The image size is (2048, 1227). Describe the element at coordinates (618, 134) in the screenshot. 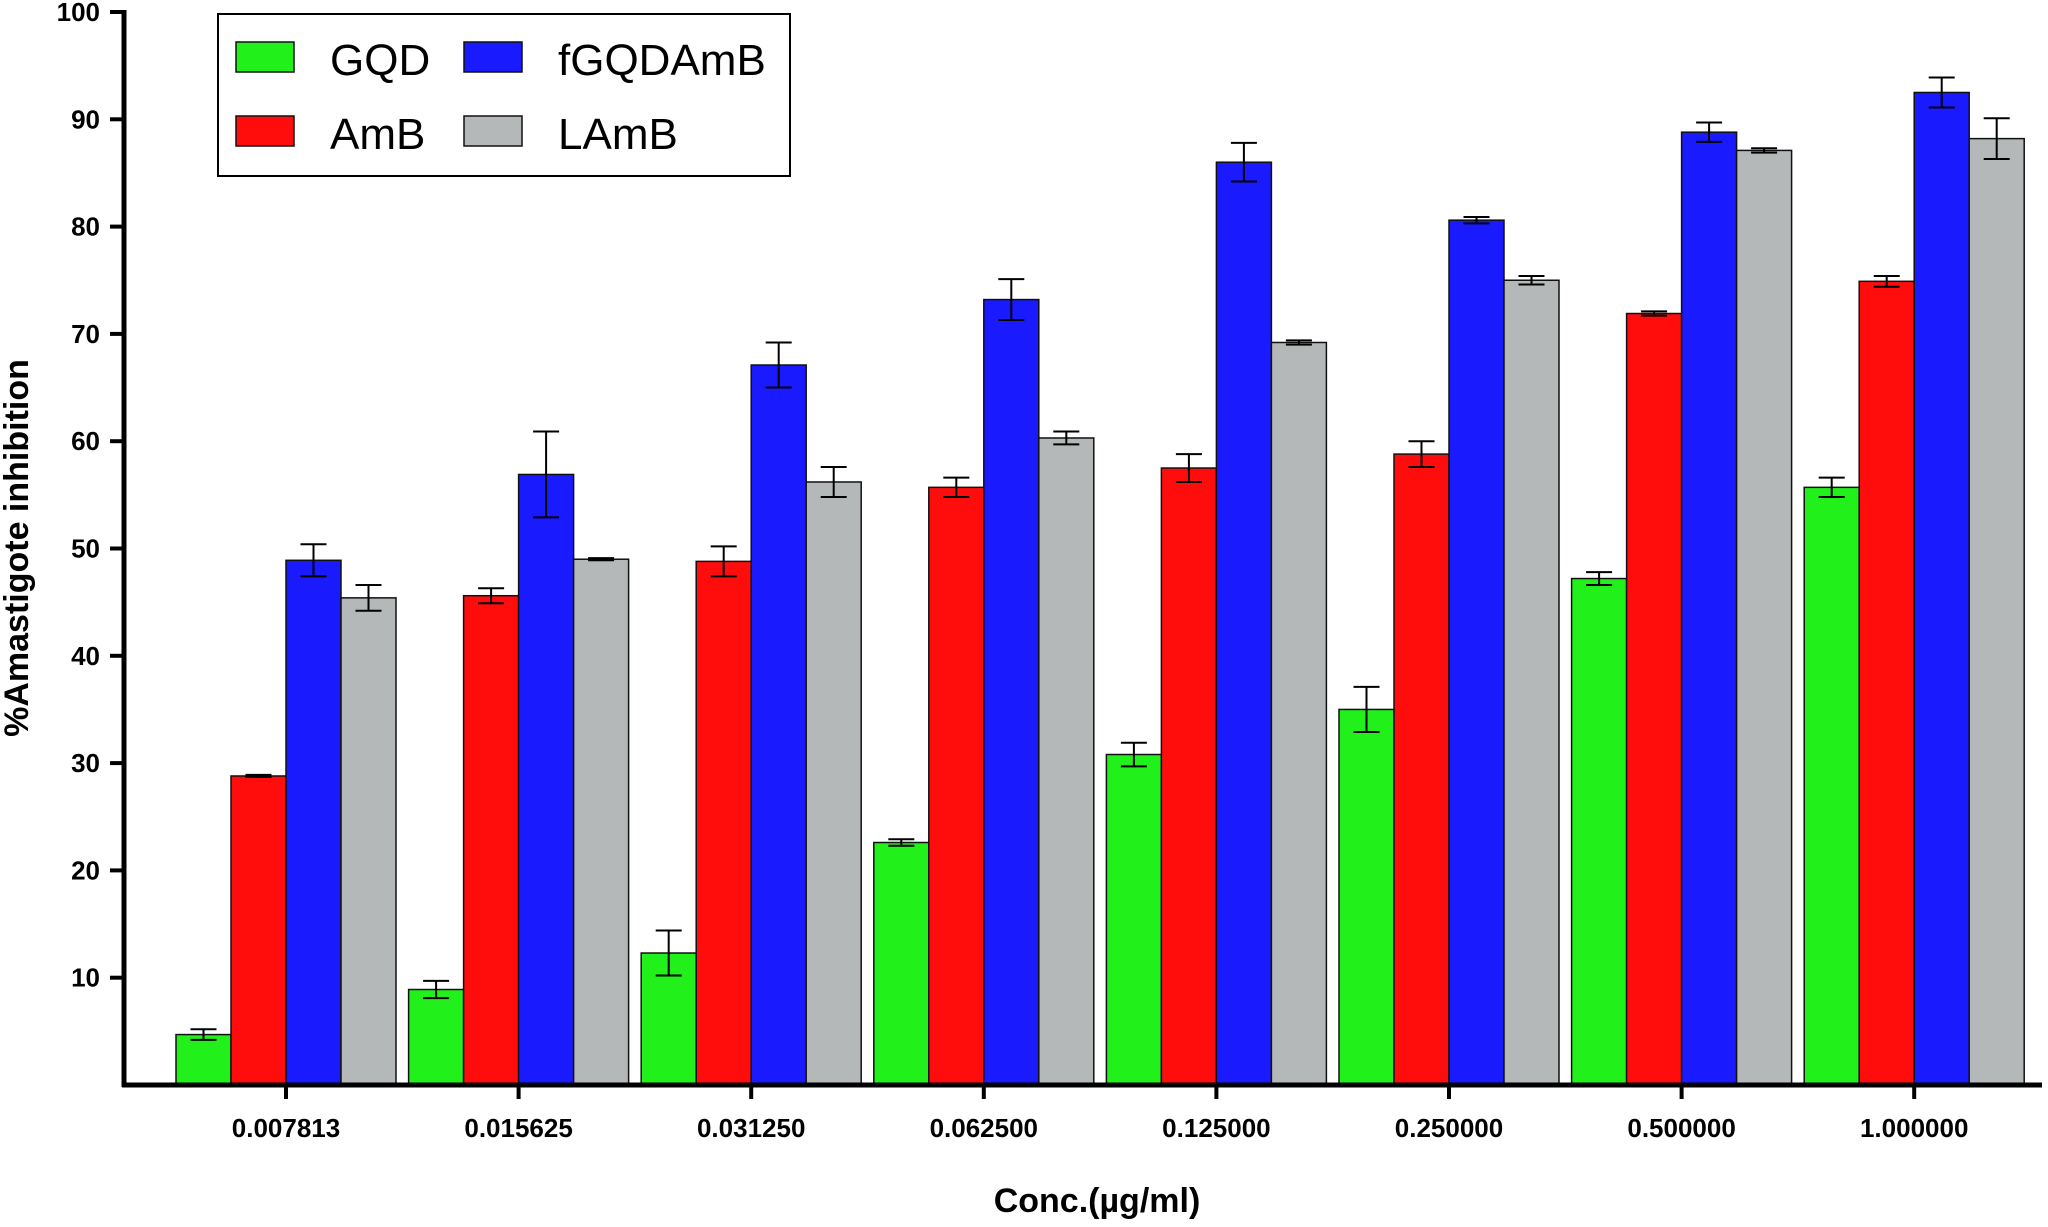

I see `legend-label-lamb: LAmB` at that location.